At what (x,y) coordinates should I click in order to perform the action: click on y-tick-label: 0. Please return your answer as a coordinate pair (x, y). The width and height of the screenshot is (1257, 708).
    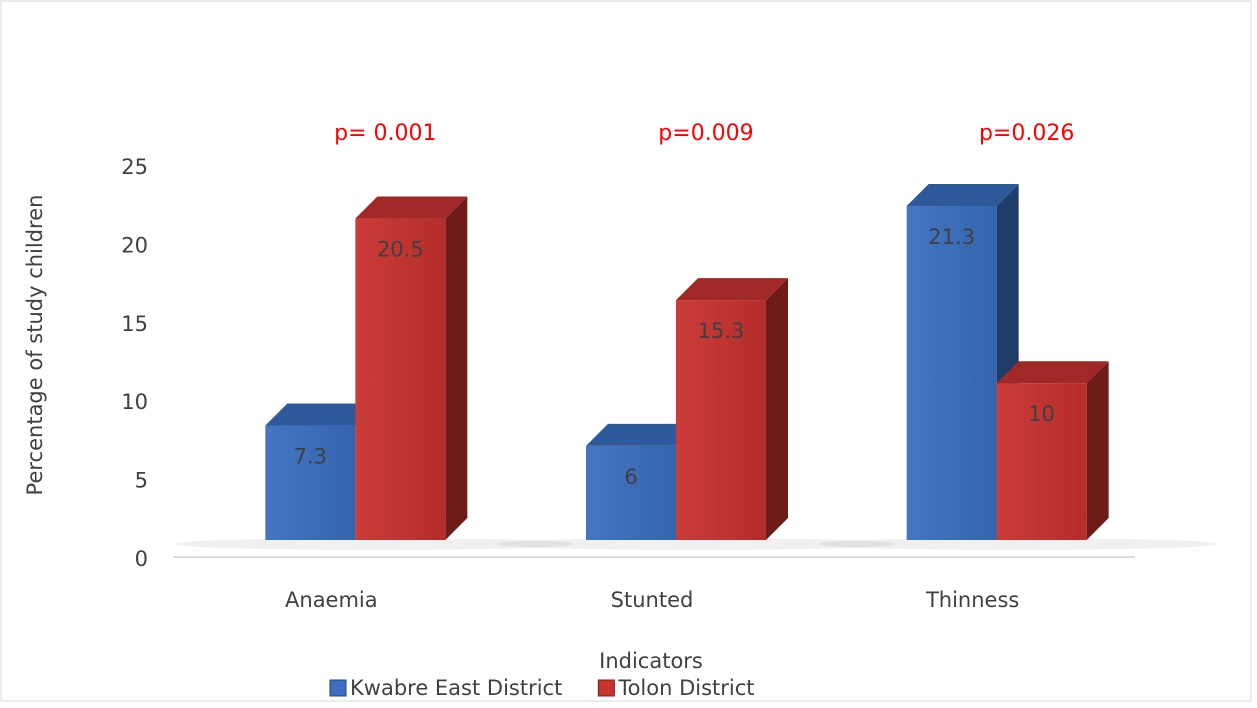
    Looking at the image, I should click on (141, 559).